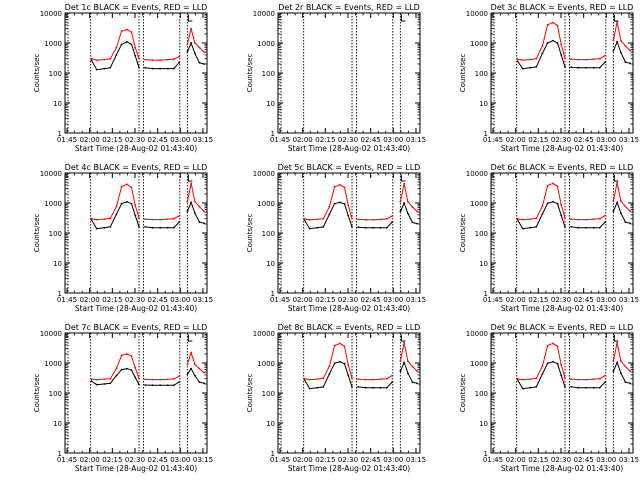 This screenshot has width=640, height=480. What do you see at coordinates (393, 140) in the screenshot?
I see `x-tick-label: 03:00` at bounding box center [393, 140].